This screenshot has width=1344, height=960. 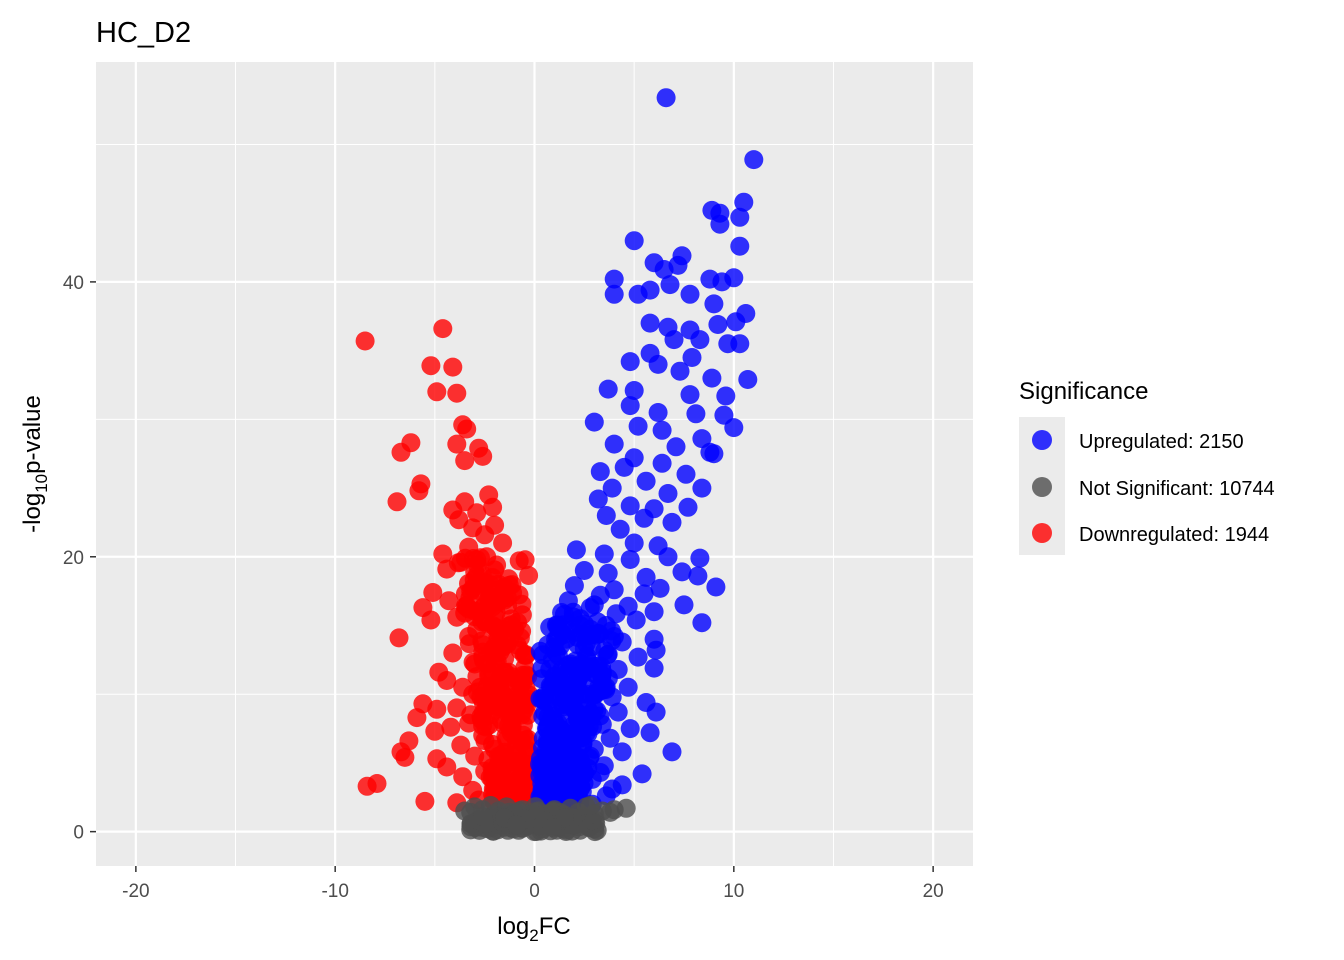 I want to click on legend-key-not-significant, so click(x=1042, y=487).